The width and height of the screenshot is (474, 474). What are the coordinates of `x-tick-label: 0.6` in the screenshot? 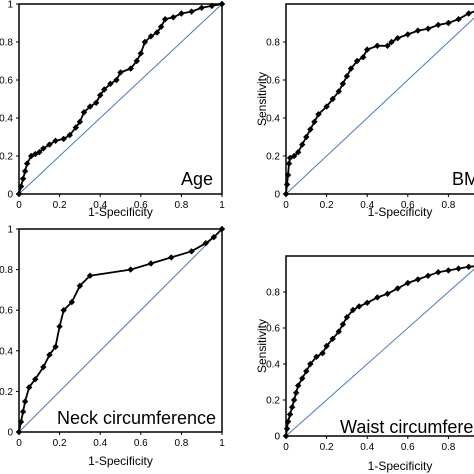 It's located at (141, 443).